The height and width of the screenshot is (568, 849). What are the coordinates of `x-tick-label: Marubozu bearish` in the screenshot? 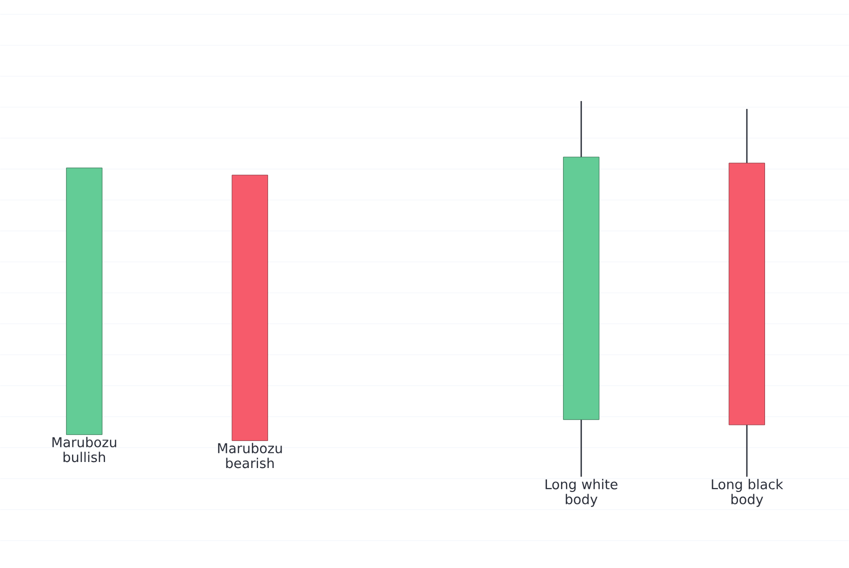 It's located at (250, 455).